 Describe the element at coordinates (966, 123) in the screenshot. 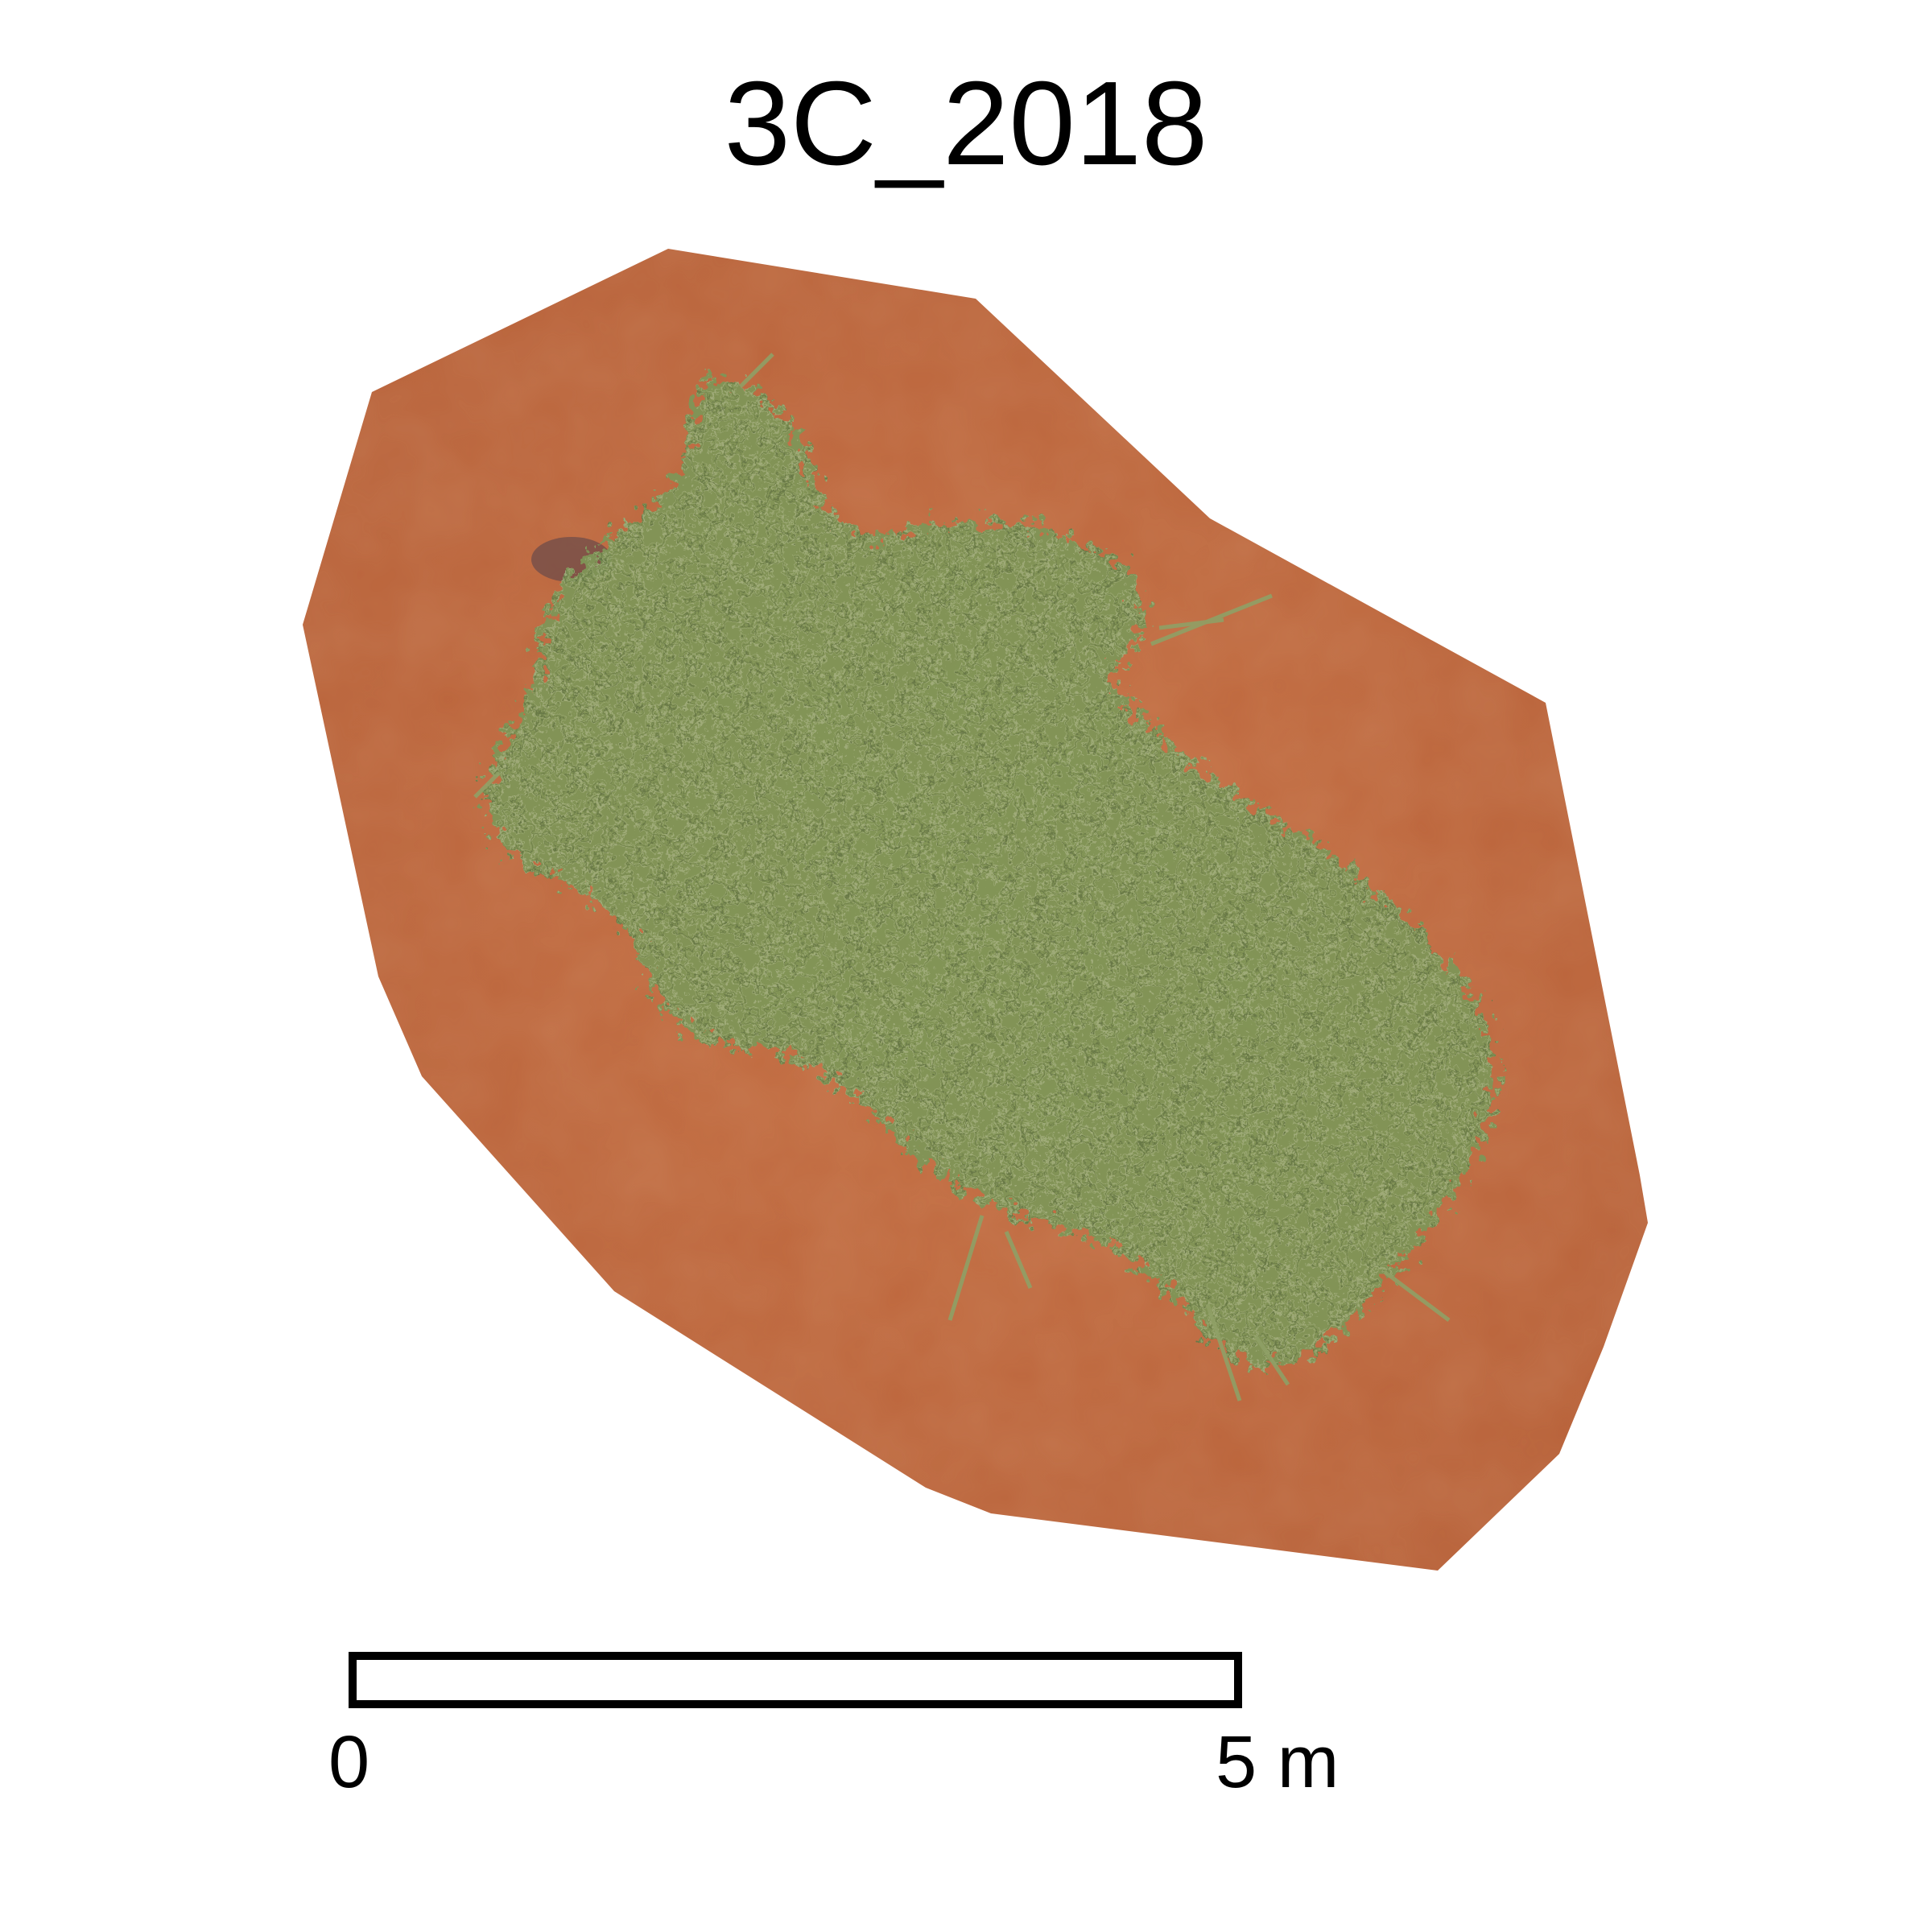

I see `map-title: 3C_2018` at that location.